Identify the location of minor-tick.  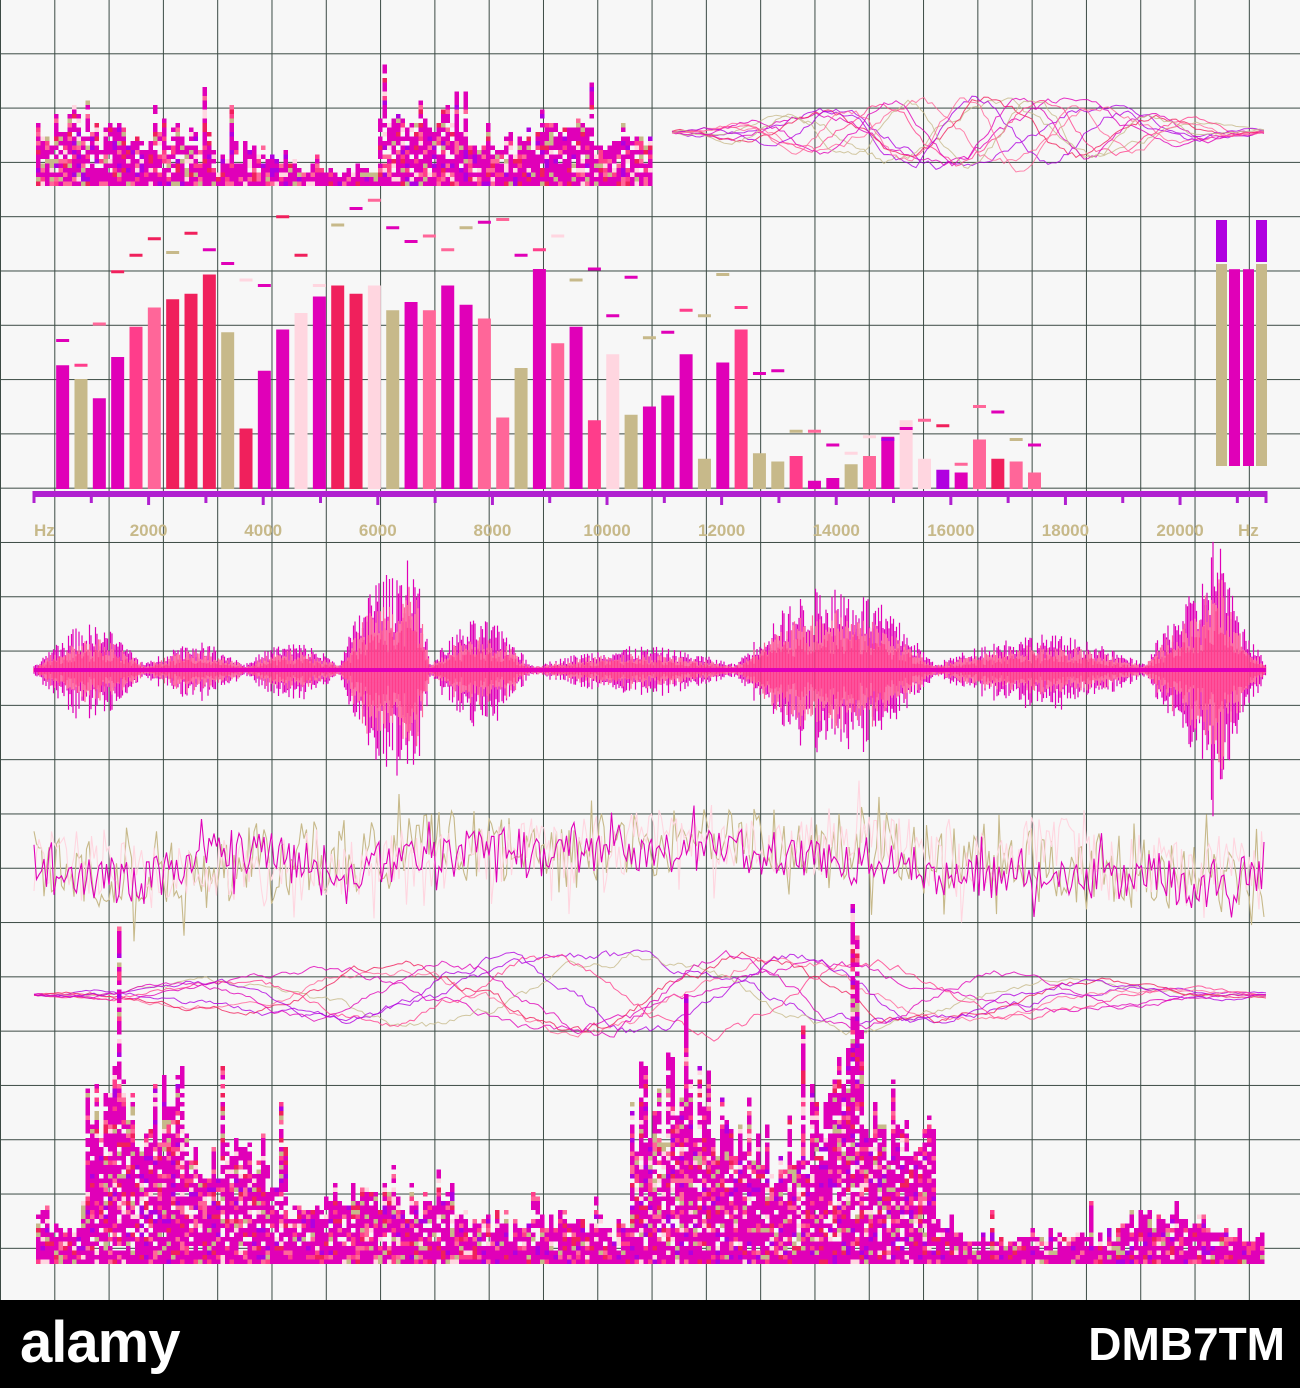
(91, 497).